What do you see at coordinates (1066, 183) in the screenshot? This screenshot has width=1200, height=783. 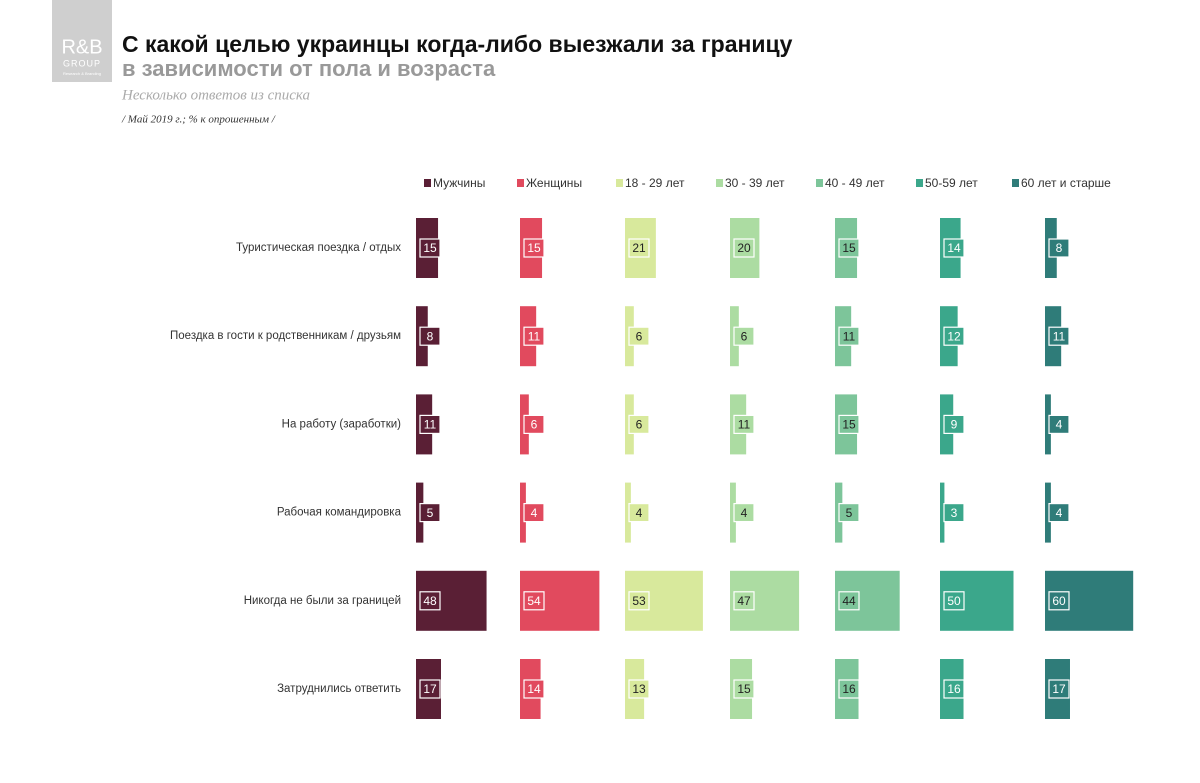 I see `legend-label: 60 лет и старше` at bounding box center [1066, 183].